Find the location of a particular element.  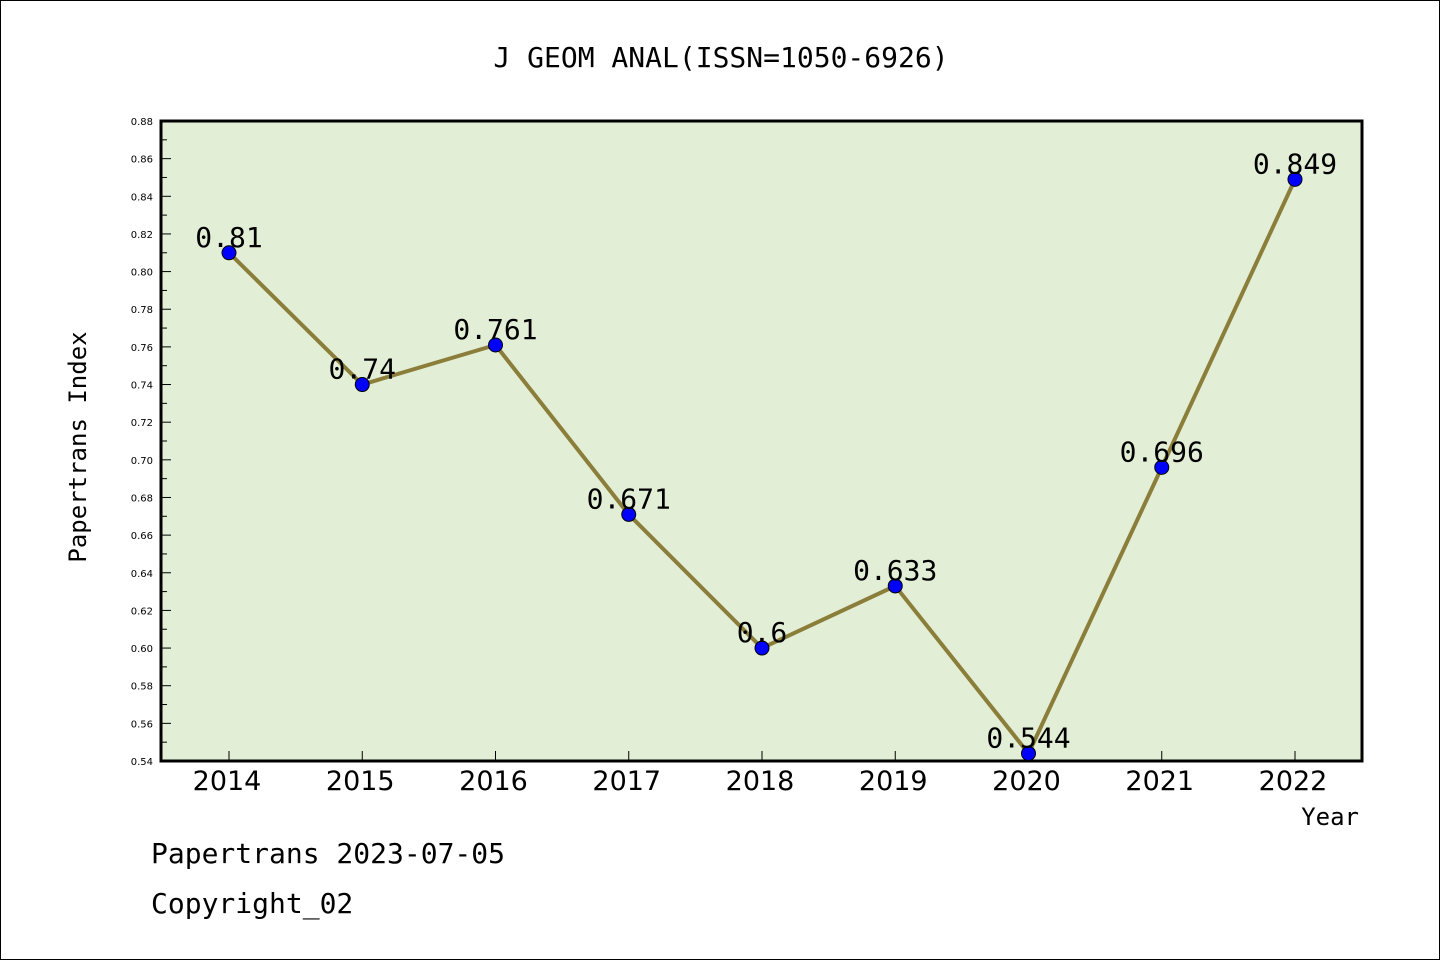

data-label: 0.696 is located at coordinates (1162, 451).